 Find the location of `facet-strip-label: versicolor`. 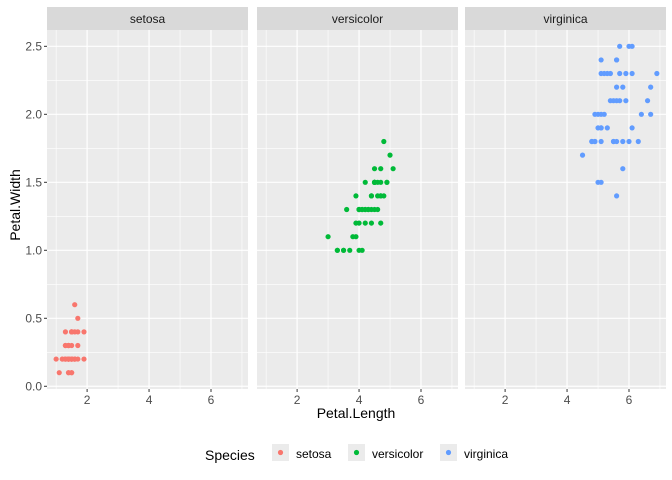

facet-strip-label: versicolor is located at coordinates (357, 19).